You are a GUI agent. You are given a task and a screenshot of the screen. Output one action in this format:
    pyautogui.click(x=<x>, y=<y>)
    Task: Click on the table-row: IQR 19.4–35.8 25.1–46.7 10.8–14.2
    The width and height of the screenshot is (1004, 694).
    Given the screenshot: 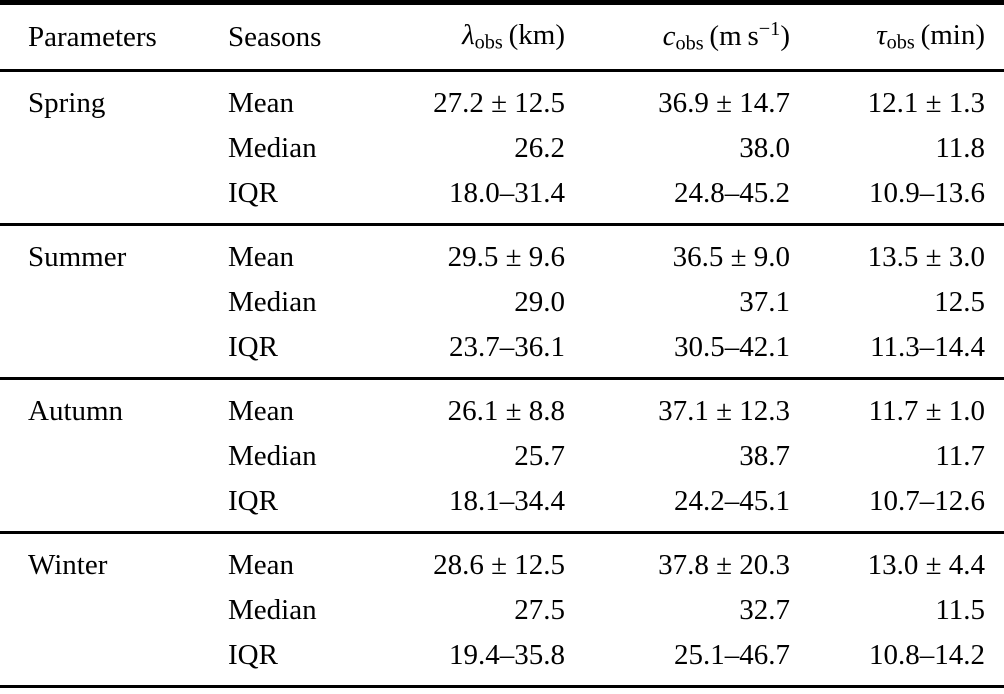 What is the action you would take?
    pyautogui.click(x=502, y=655)
    